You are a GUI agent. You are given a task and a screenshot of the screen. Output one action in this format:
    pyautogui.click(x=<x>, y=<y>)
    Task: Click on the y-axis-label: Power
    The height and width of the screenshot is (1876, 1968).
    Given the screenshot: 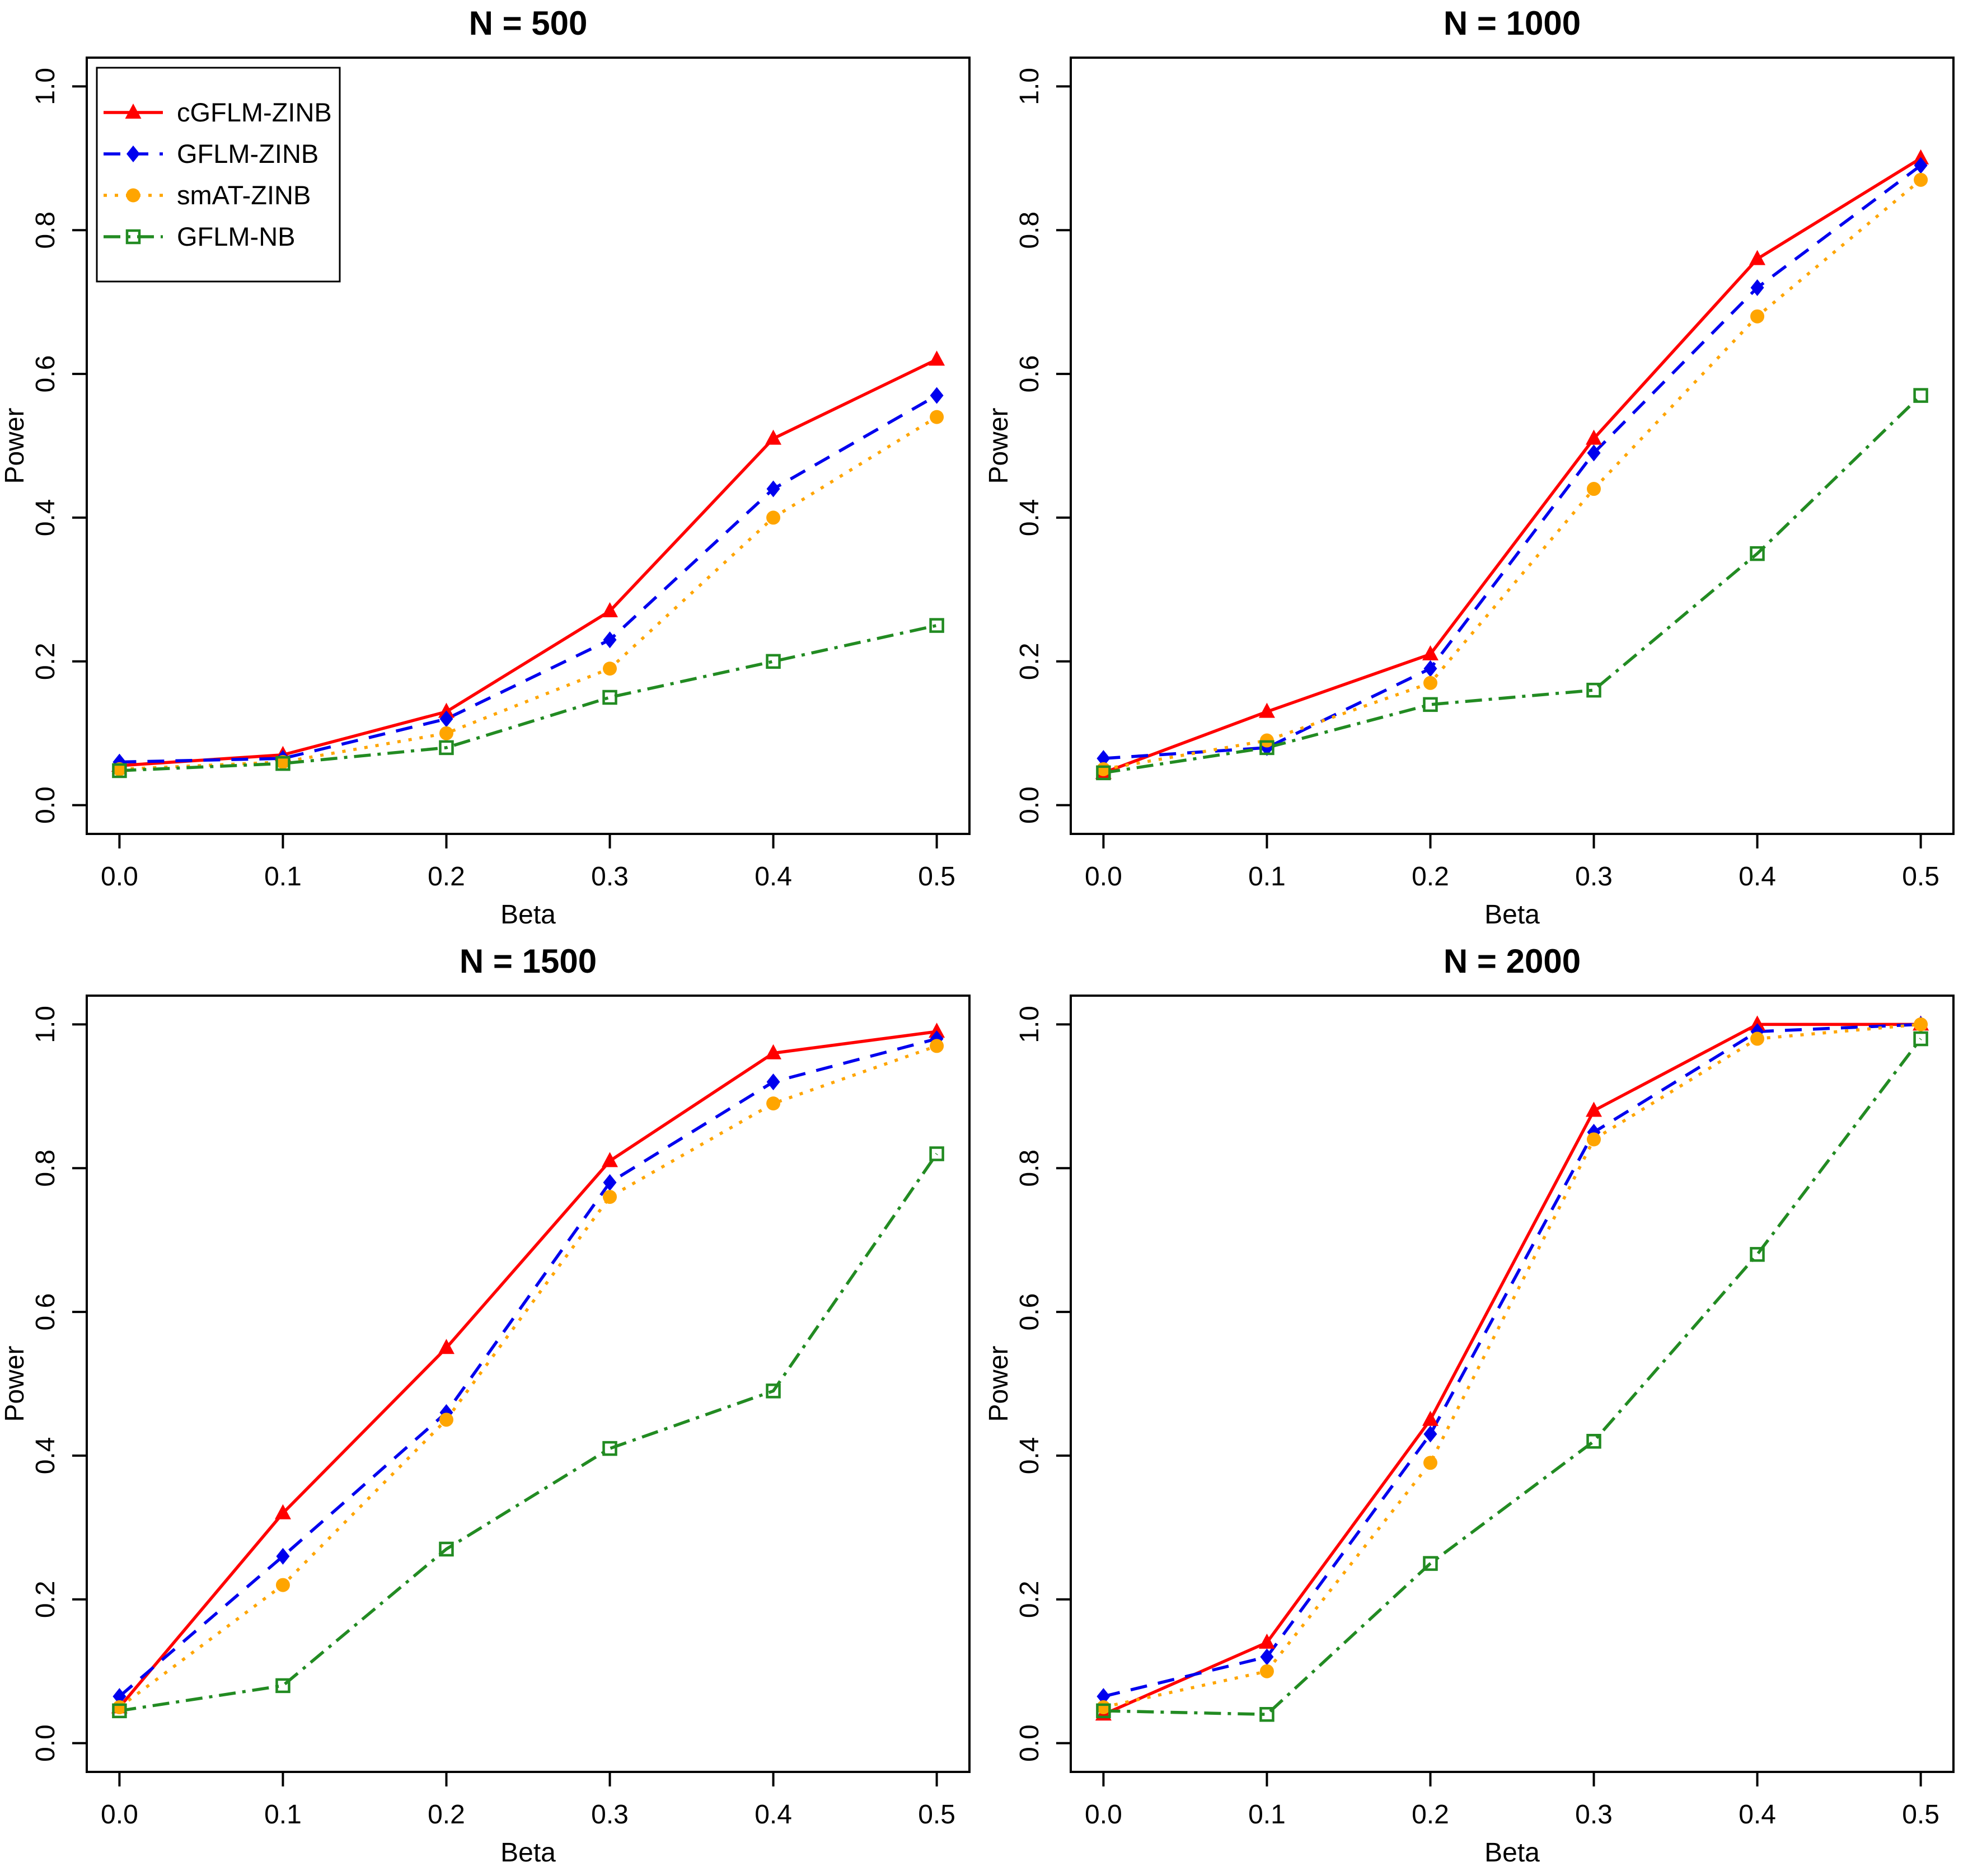 What is the action you would take?
    pyautogui.click(x=15, y=1384)
    